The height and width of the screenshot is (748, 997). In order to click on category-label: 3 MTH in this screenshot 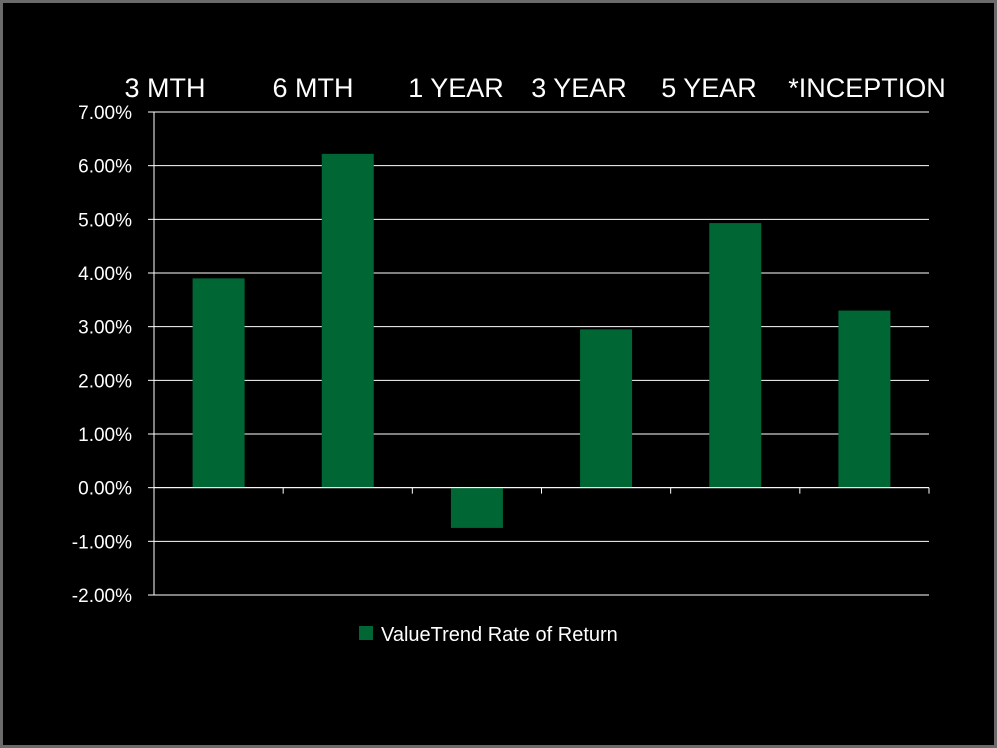, I will do `click(165, 88)`.